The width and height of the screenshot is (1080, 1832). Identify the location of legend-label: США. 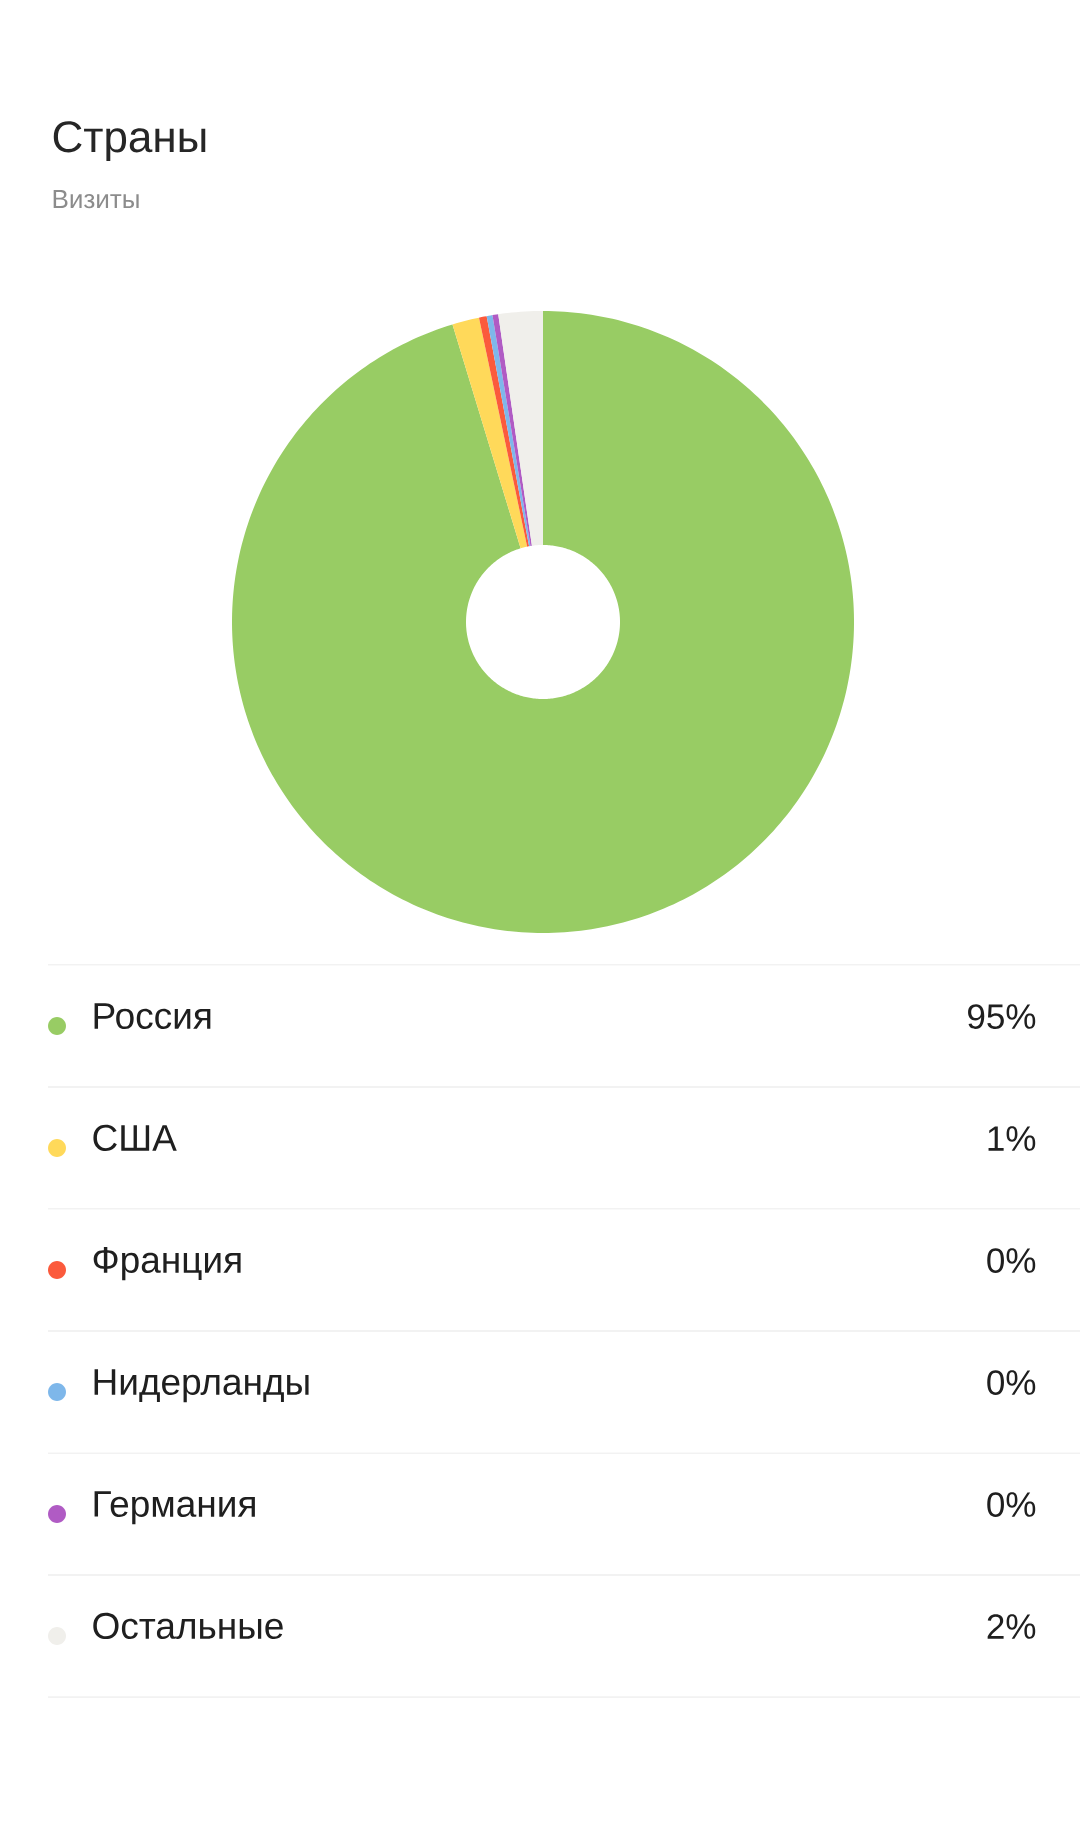
(135, 1137).